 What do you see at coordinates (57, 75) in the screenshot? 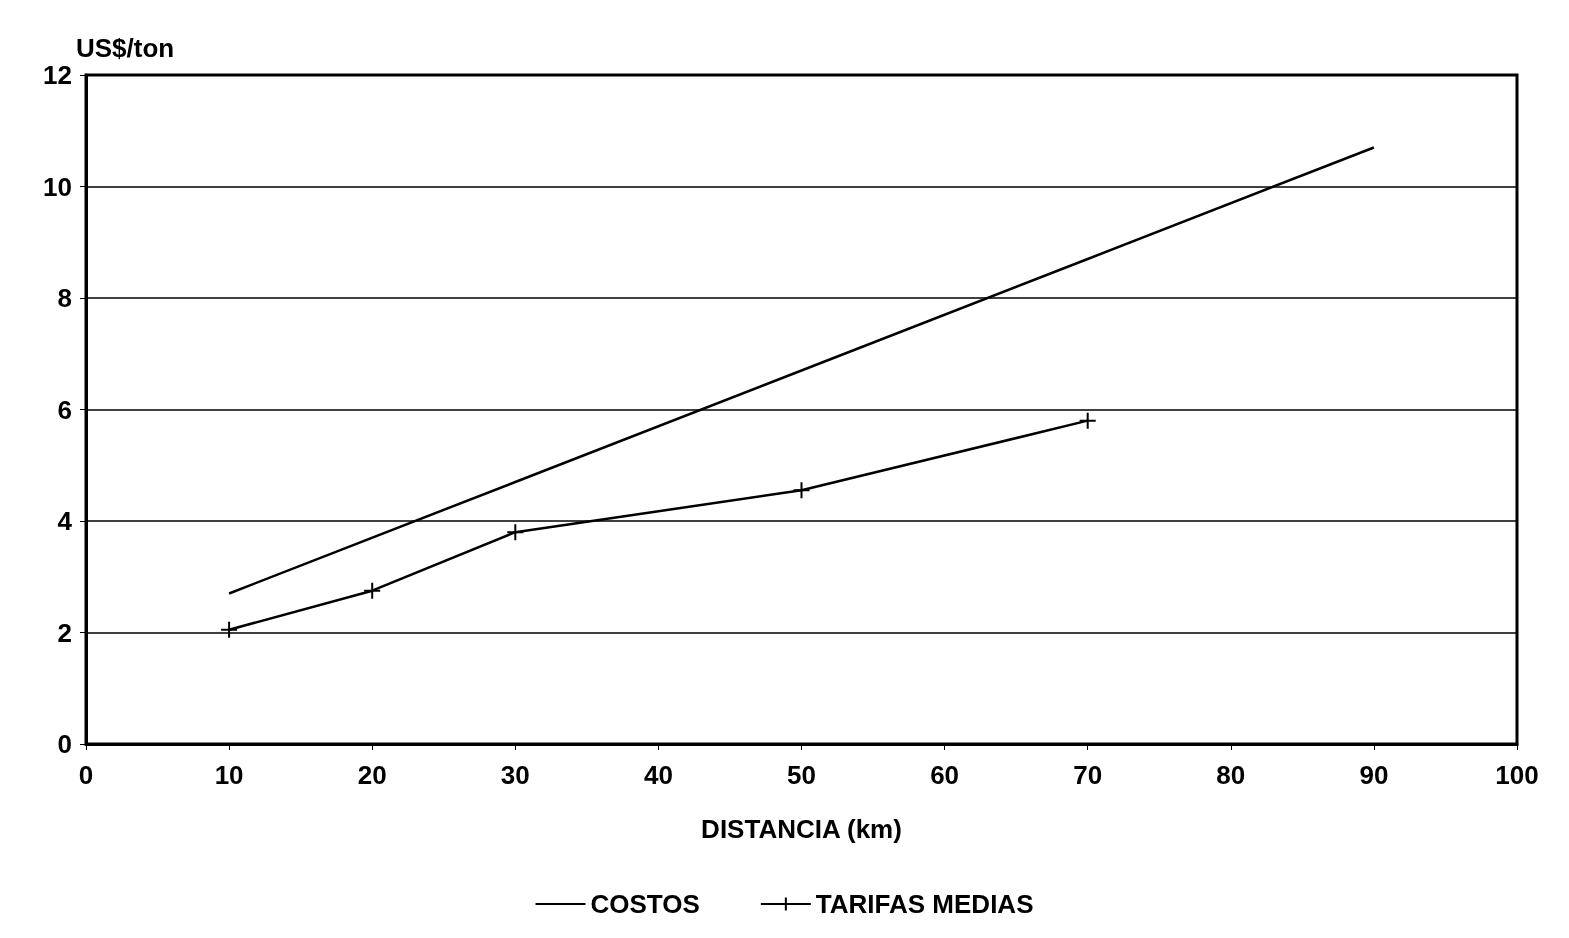
I see `y-tick-label: 12` at bounding box center [57, 75].